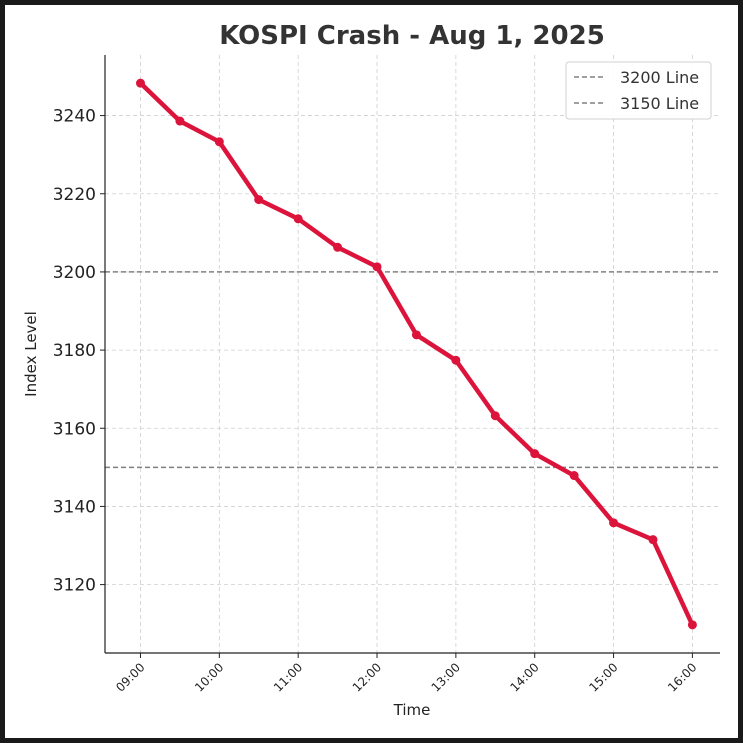 This screenshot has width=743, height=743. Describe the element at coordinates (130, 677) in the screenshot. I see `x-tick-label-9: 09:00` at that location.